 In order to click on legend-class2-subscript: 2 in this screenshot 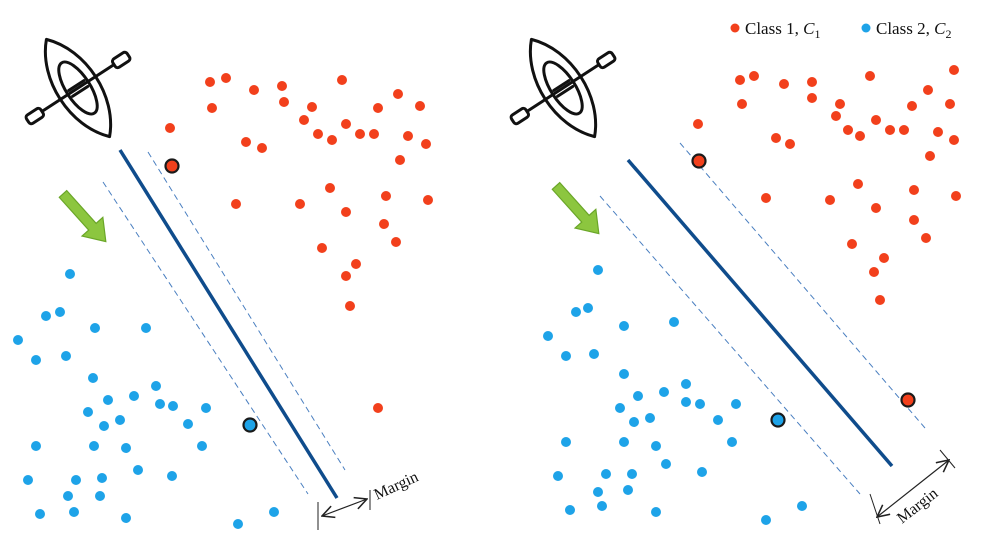, I will do `click(948, 34)`.